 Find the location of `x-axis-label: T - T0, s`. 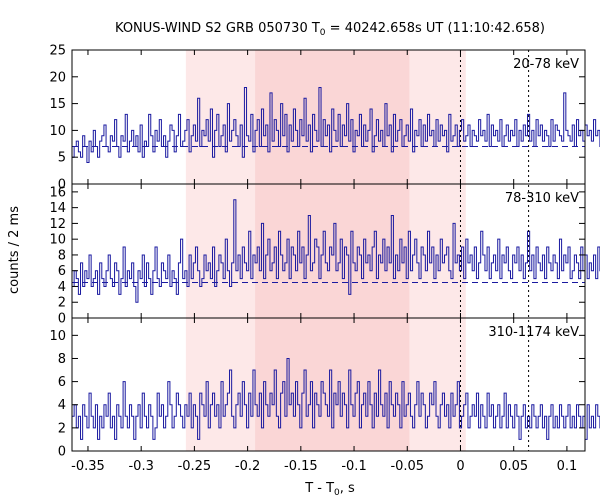

x-axis-label: T - T0, s is located at coordinates (329, 489).